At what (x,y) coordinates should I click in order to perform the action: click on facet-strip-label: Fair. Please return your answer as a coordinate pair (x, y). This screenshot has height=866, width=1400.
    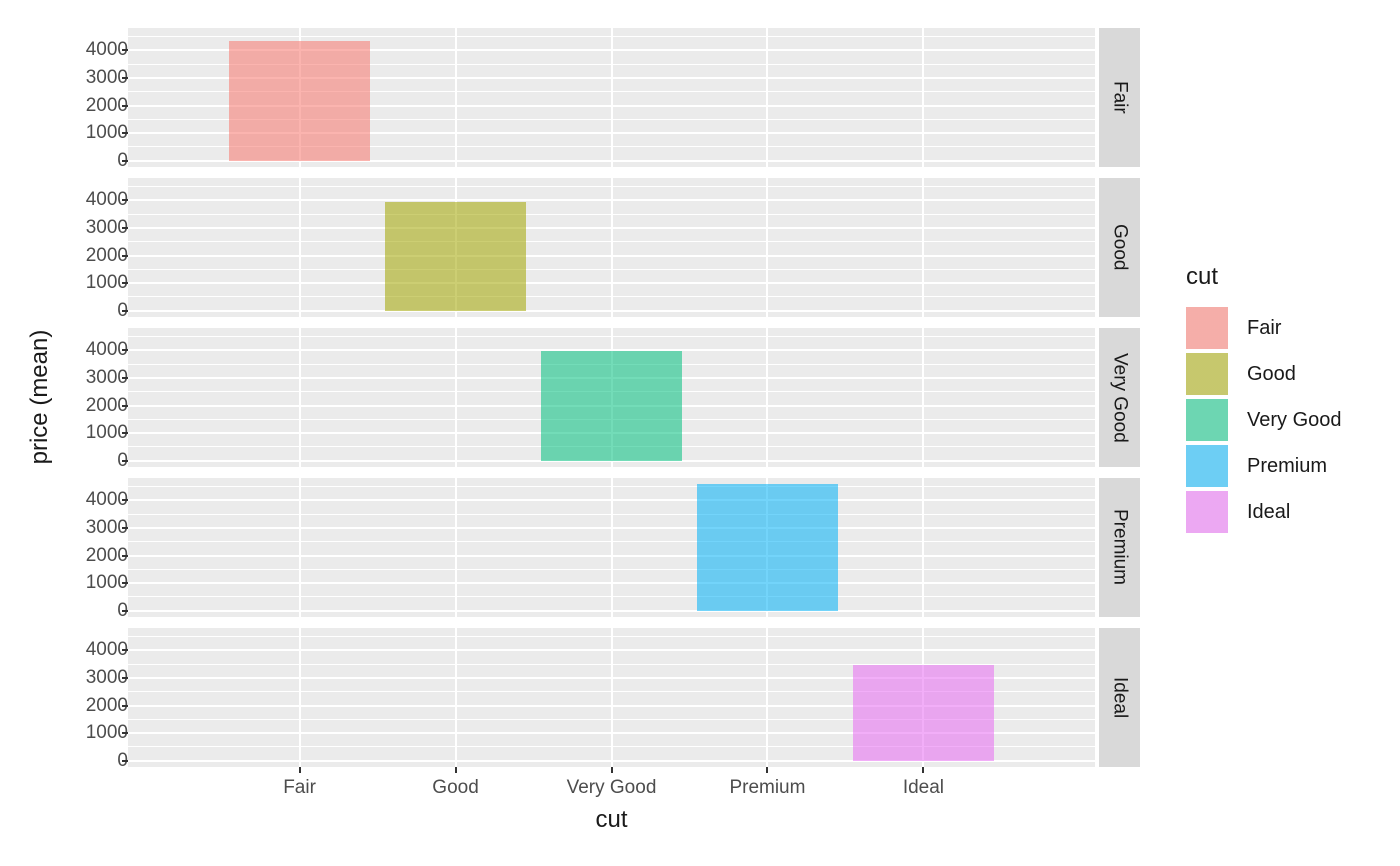
    Looking at the image, I should click on (1120, 97).